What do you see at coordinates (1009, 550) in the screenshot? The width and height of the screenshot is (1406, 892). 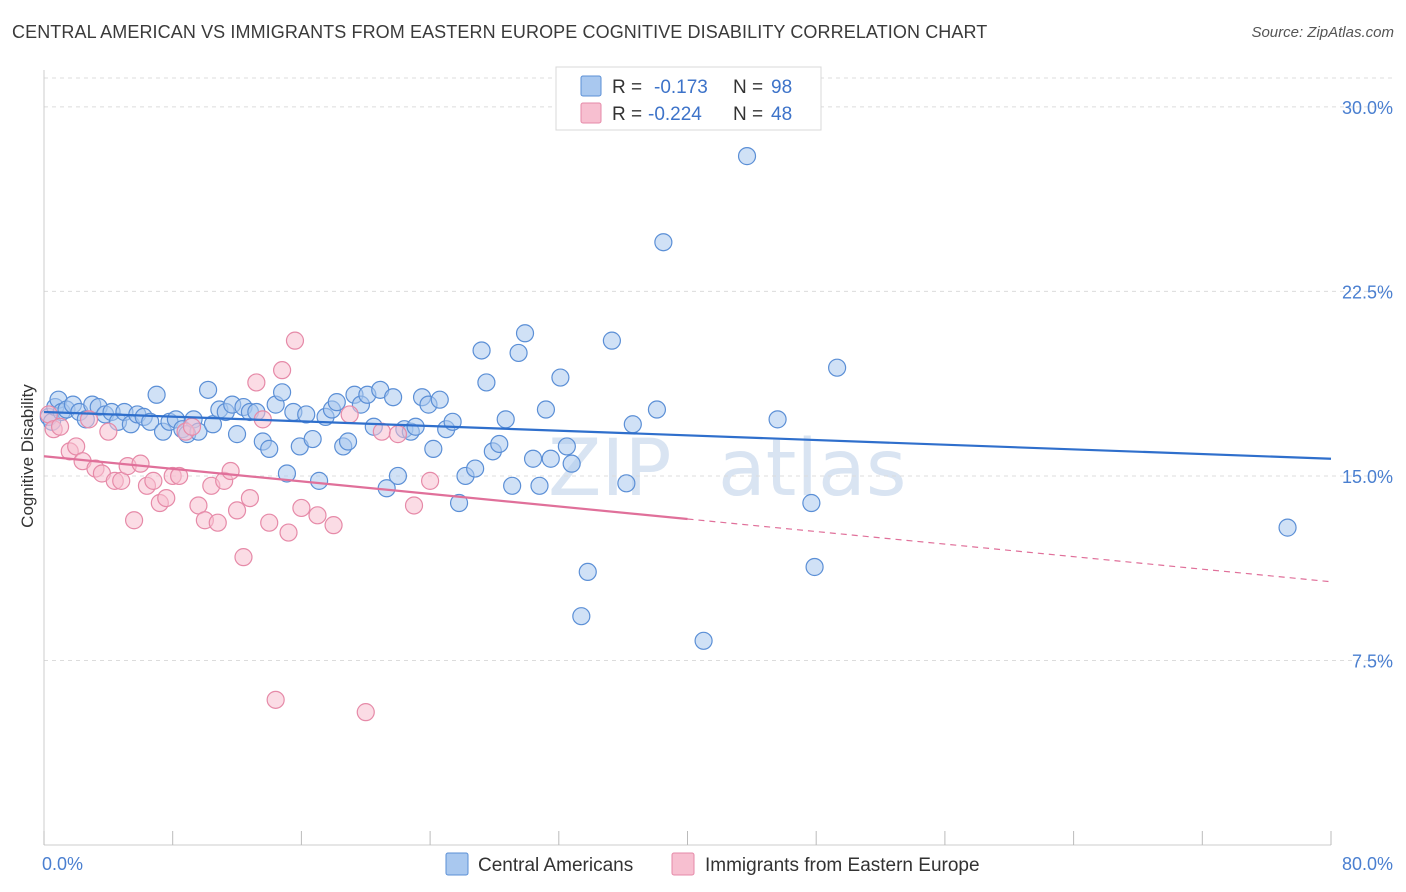 I see `trend-line-1-dashed` at bounding box center [1009, 550].